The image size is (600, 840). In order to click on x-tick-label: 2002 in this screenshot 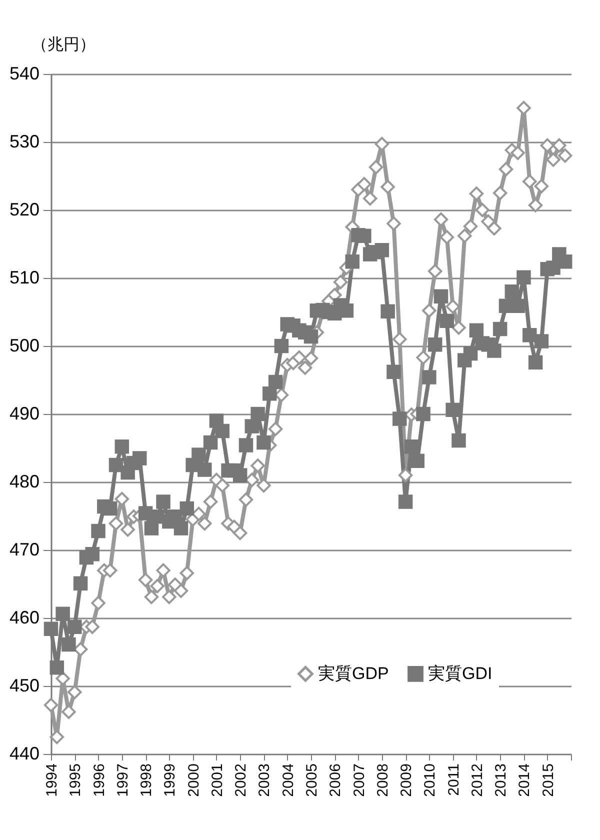, I will do `click(241, 780)`.